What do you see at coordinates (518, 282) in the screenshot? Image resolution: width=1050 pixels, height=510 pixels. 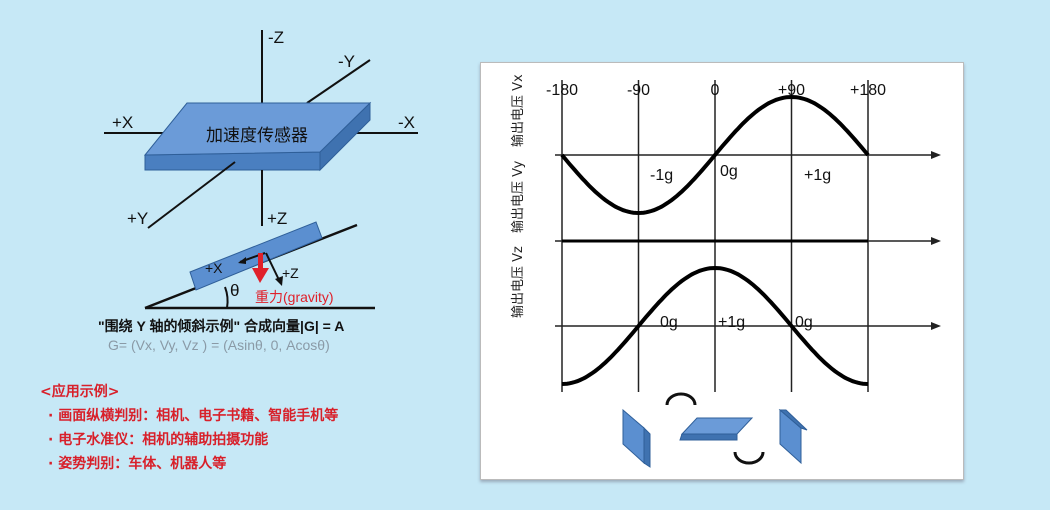 I see `y-axis-label: 输出电压 Vz` at bounding box center [518, 282].